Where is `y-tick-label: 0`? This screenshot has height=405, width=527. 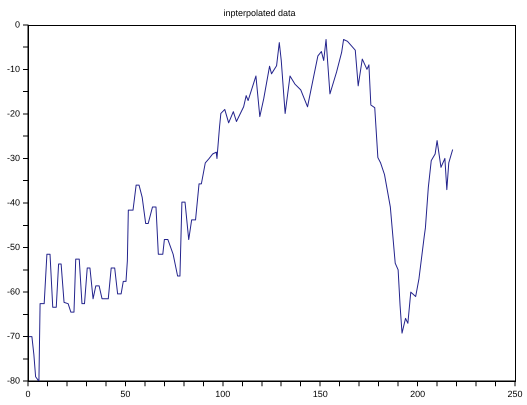 y-tick-label: 0 is located at coordinates (17, 24).